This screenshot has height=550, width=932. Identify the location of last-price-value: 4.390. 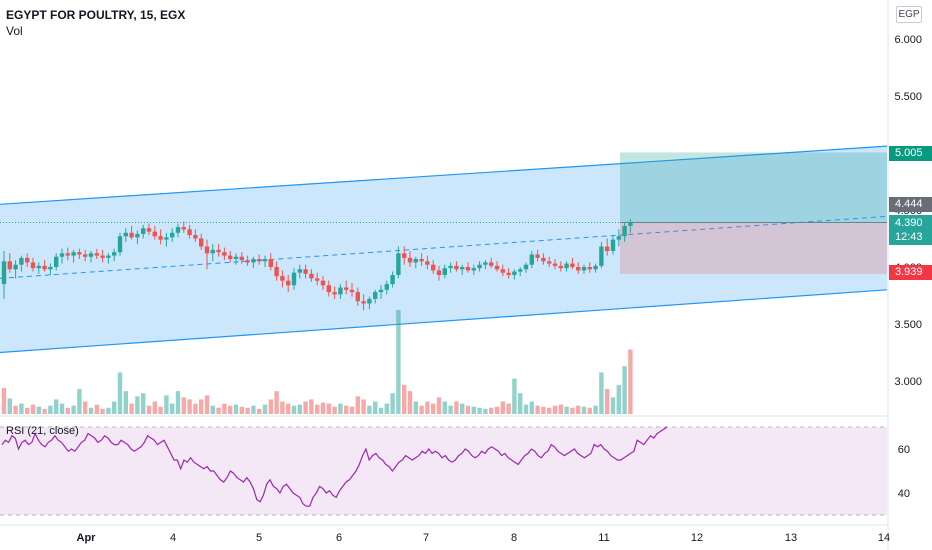
(909, 223).